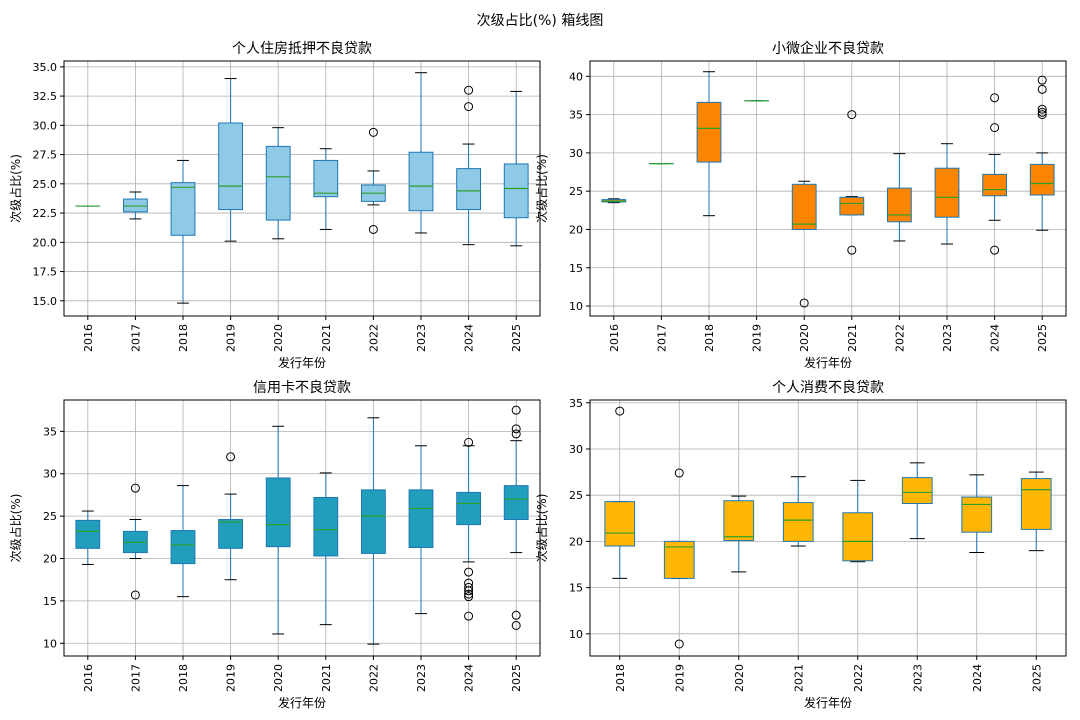  What do you see at coordinates (135, 205) in the screenshot?
I see `box-2017` at bounding box center [135, 205].